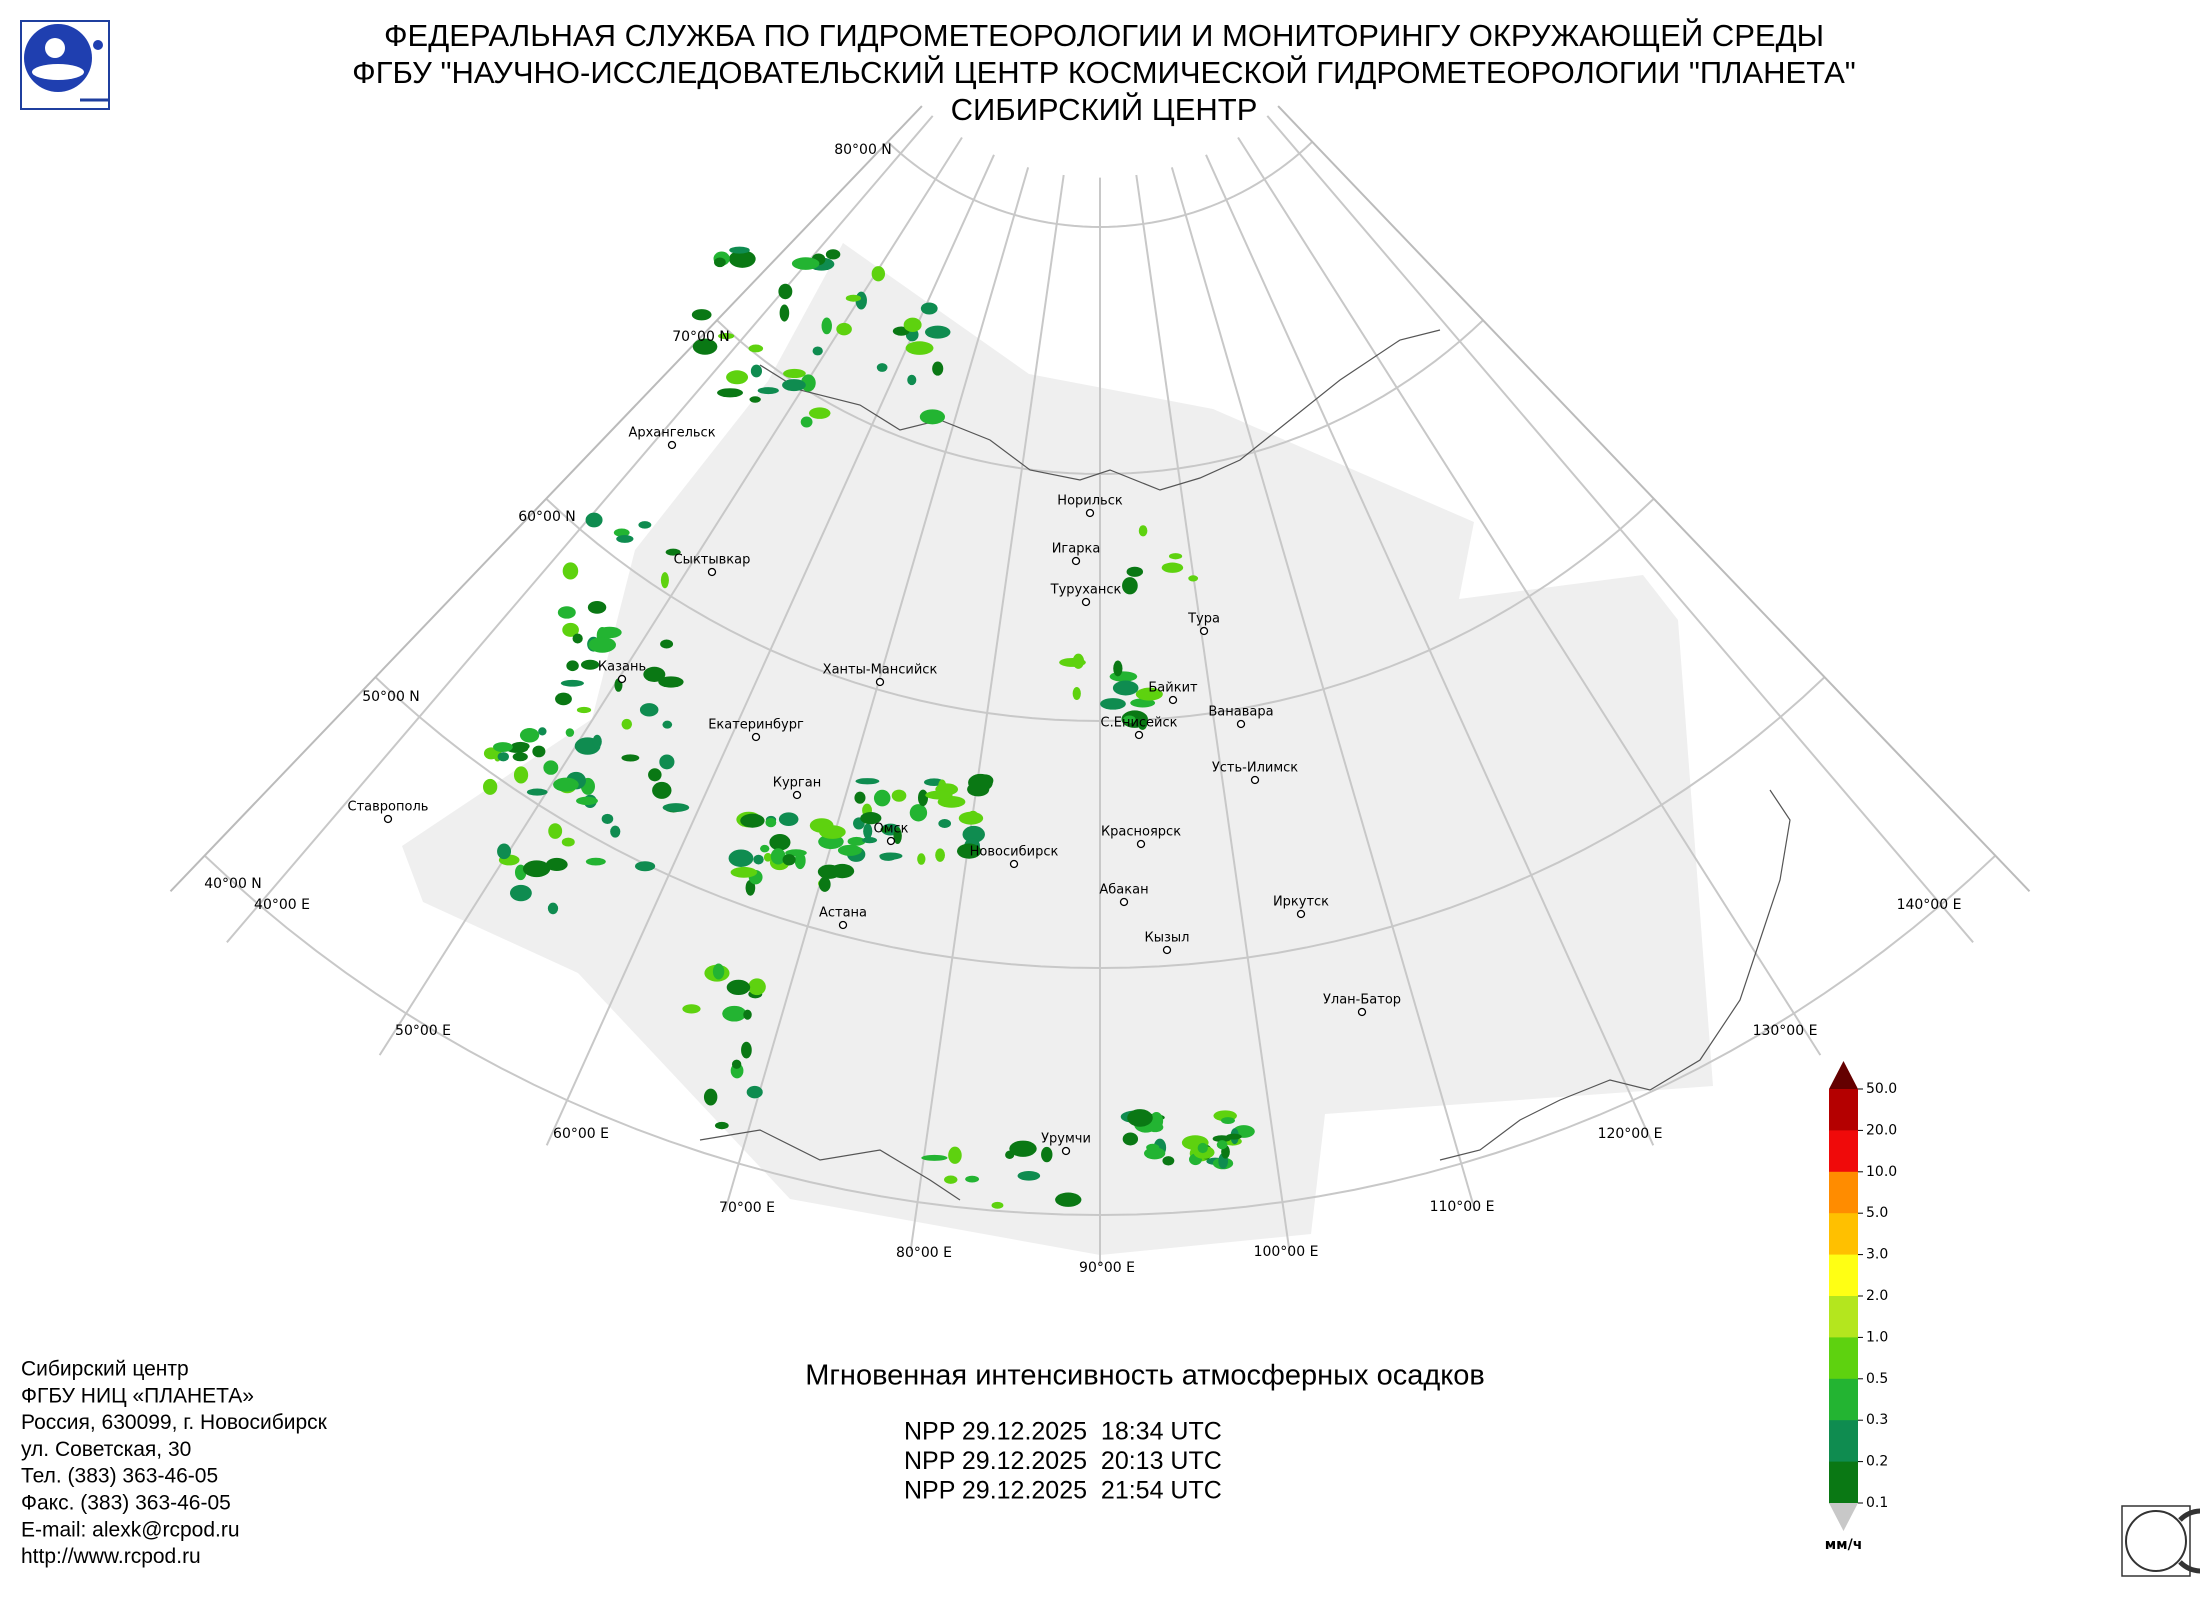 The width and height of the screenshot is (2200, 1604). I want to click on header-line: СИБИРСКИЙ ЦЕНТР, so click(1104, 109).